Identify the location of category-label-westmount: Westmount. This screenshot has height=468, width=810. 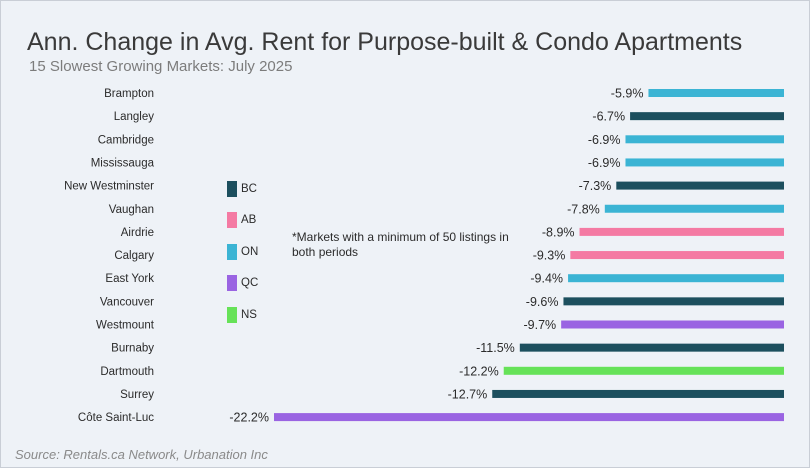
(125, 326).